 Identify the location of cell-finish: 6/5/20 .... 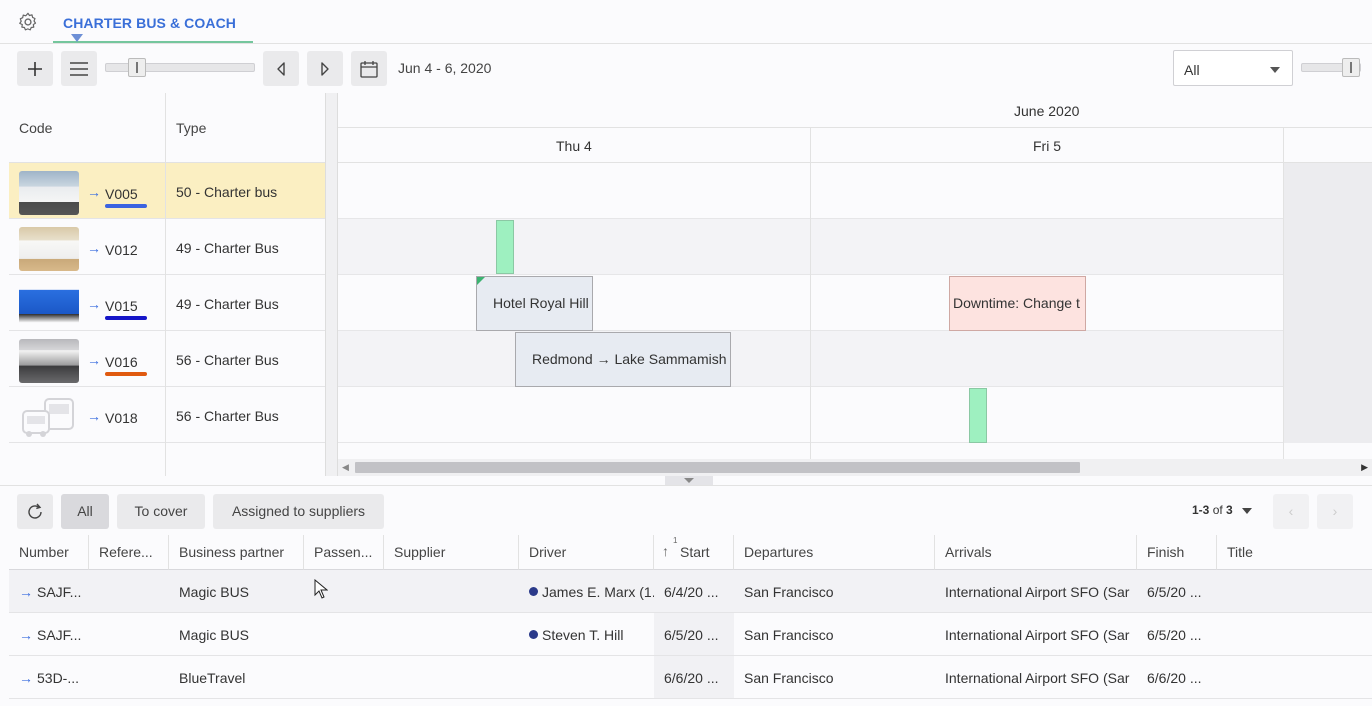
(1174, 635).